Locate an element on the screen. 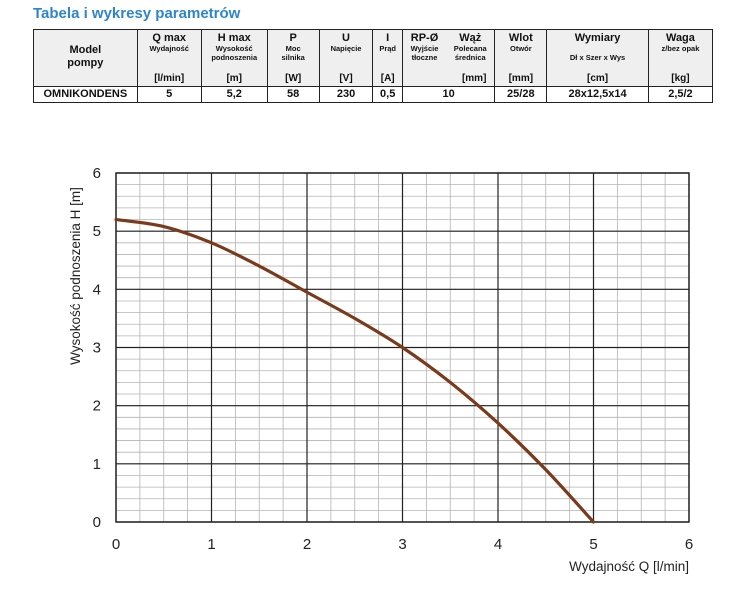 This screenshot has height=611, width=742. header-p: P Moc silnika [W] is located at coordinates (293, 58).